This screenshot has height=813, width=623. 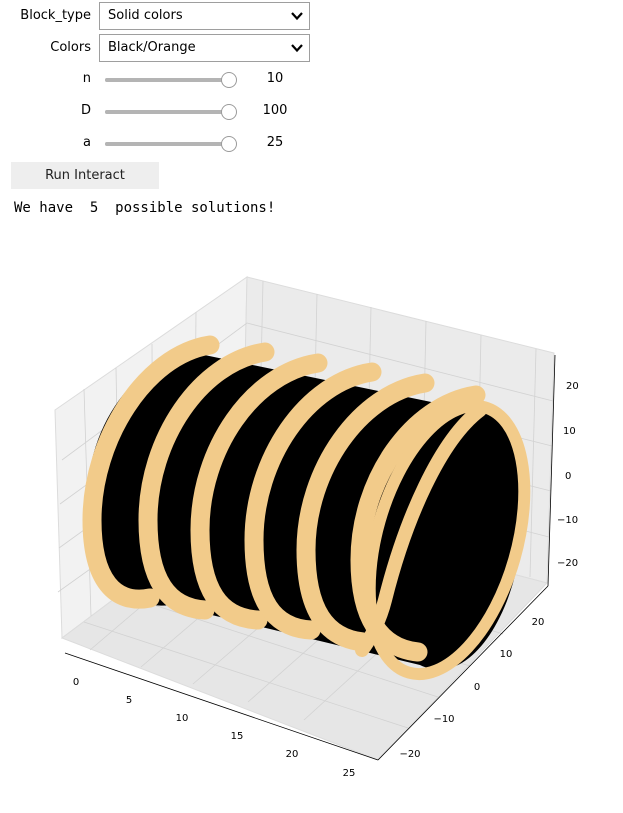 What do you see at coordinates (167, 144) in the screenshot?
I see `slider-a-fill` at bounding box center [167, 144].